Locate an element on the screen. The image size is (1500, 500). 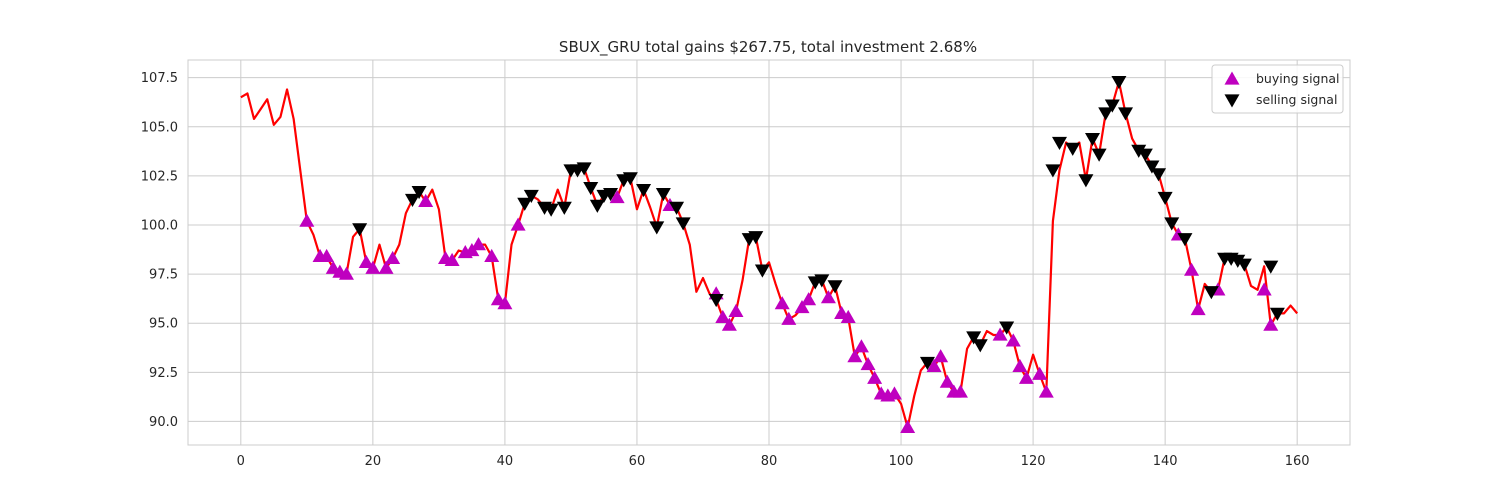
x-tick-label: 100 is located at coordinates (901, 461).